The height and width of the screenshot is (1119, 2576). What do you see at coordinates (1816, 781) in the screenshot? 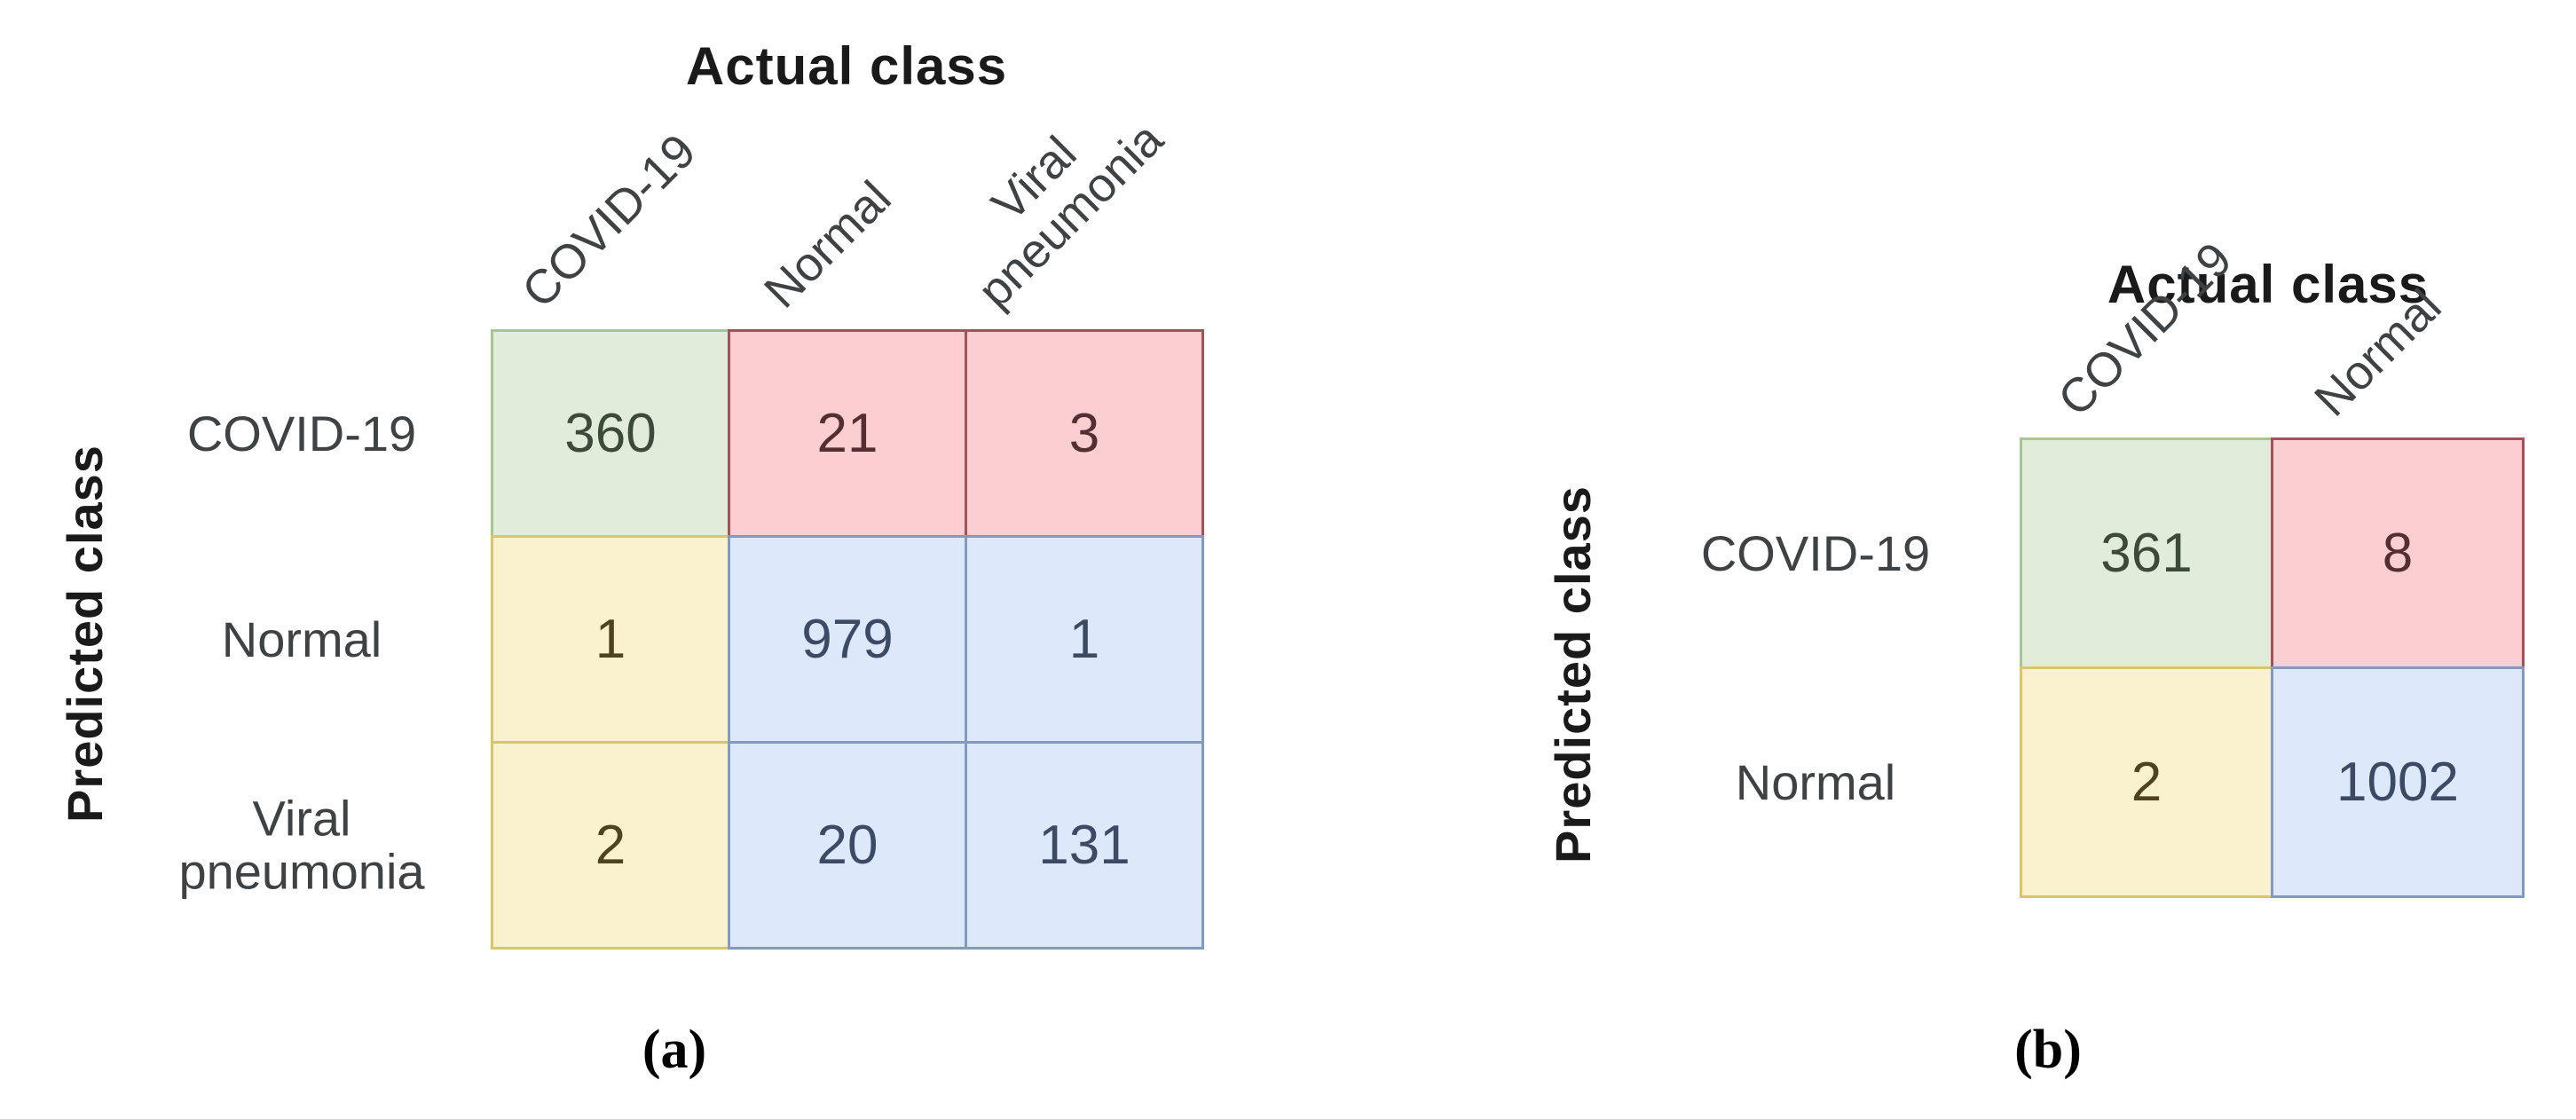
I see `row-label-b-1: Normal` at bounding box center [1816, 781].